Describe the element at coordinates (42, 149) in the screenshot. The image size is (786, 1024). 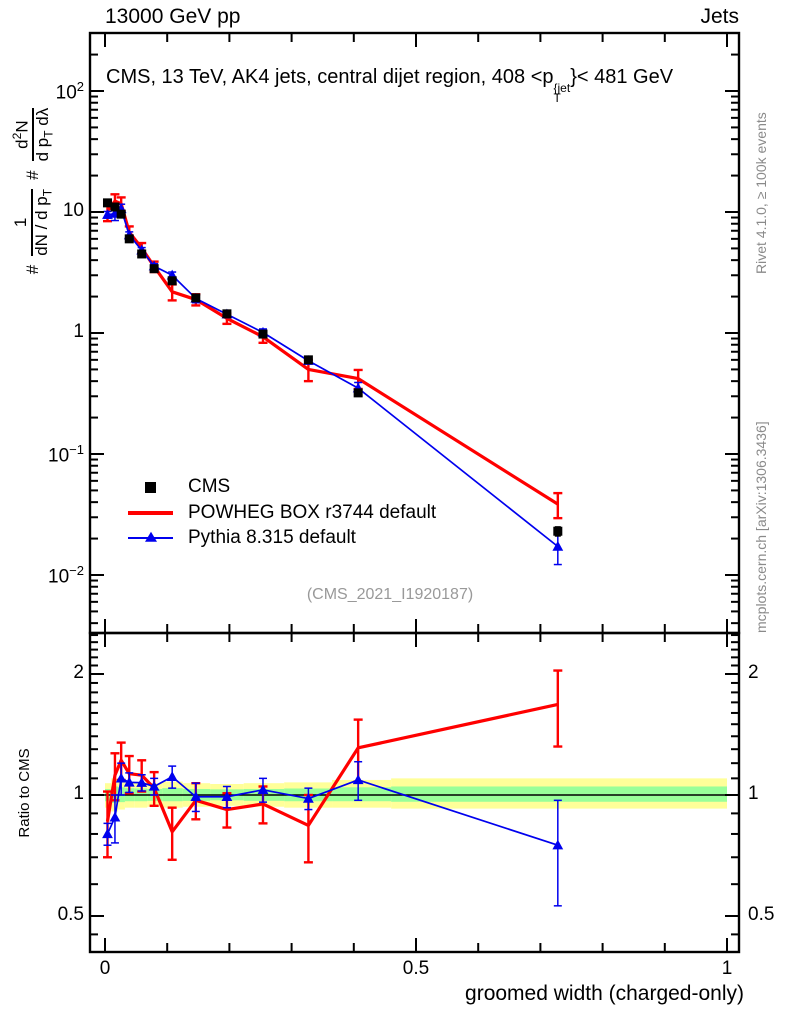
I see `frac2-den-text: d p` at that location.